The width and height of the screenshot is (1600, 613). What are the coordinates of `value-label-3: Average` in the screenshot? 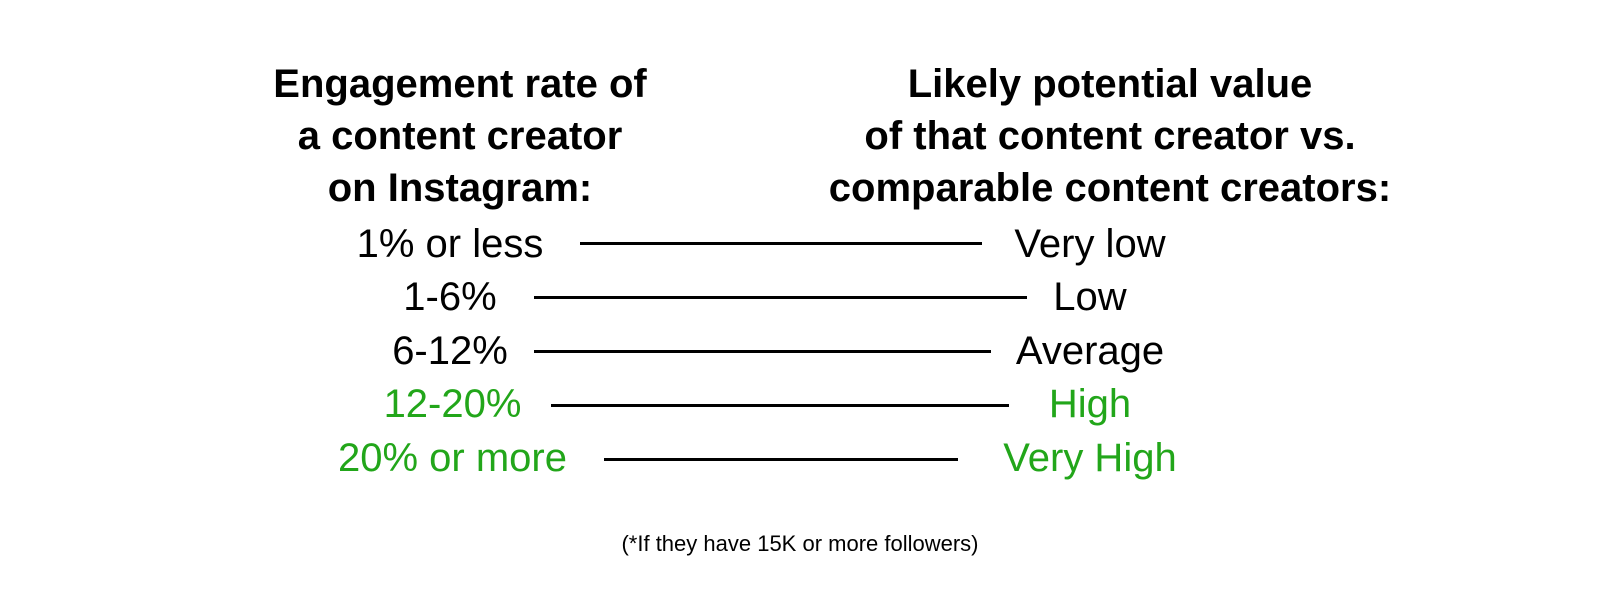 It's located at (1090, 351).